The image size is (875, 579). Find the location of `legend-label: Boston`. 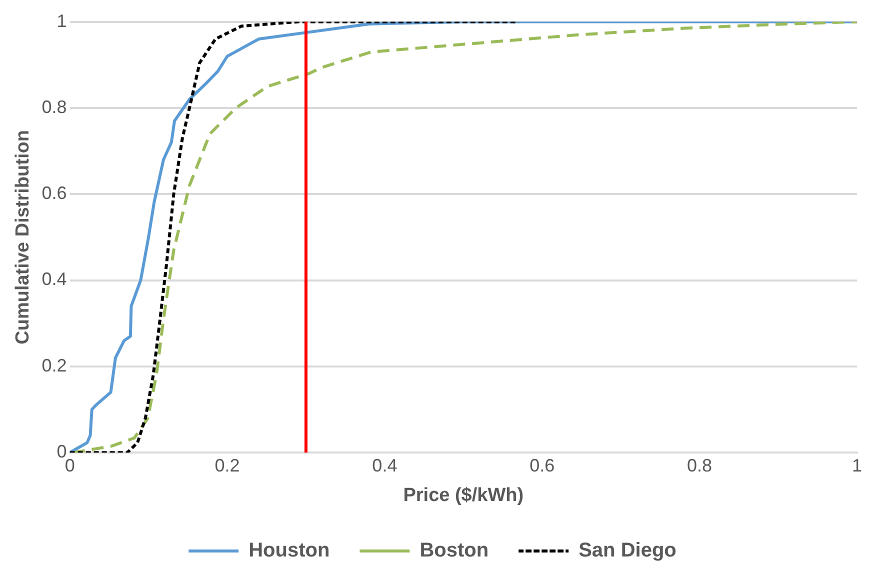

legend-label: Boston is located at coordinates (454, 551).